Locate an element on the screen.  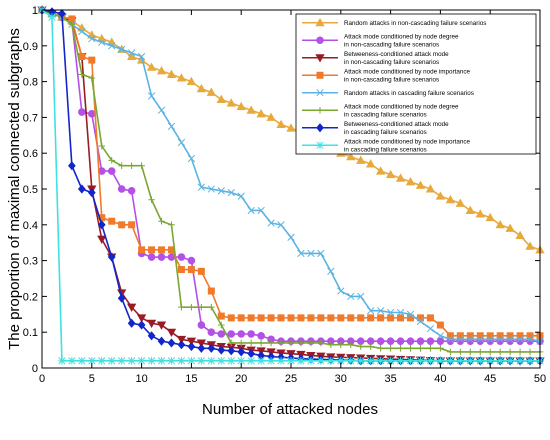
legend-label: Betweeness-conditioned attack mode is located at coordinates (396, 124).